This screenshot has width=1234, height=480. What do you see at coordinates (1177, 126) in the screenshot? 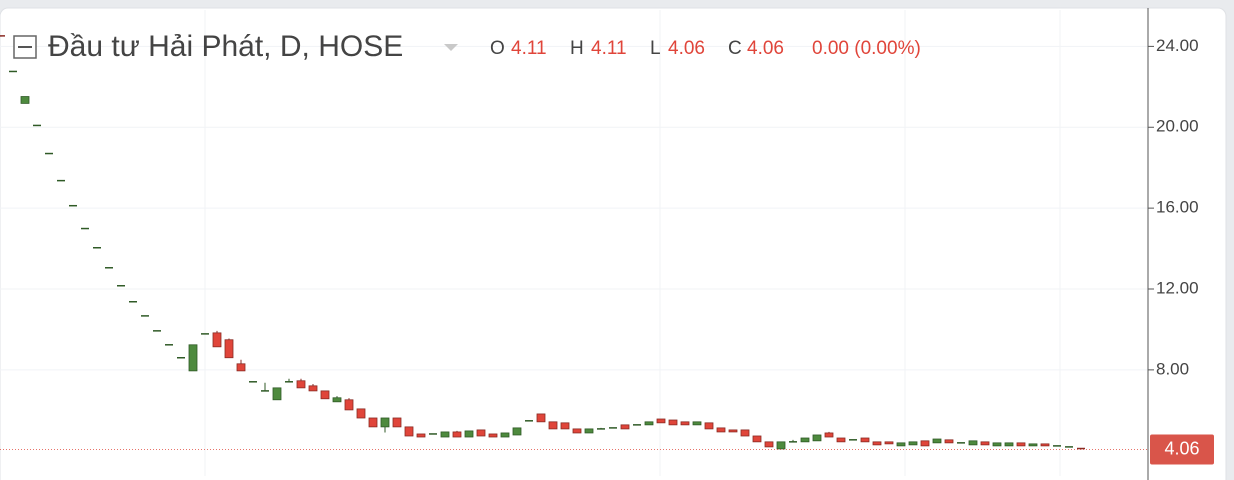
I see `y-tick-label: 20.00` at bounding box center [1177, 126].